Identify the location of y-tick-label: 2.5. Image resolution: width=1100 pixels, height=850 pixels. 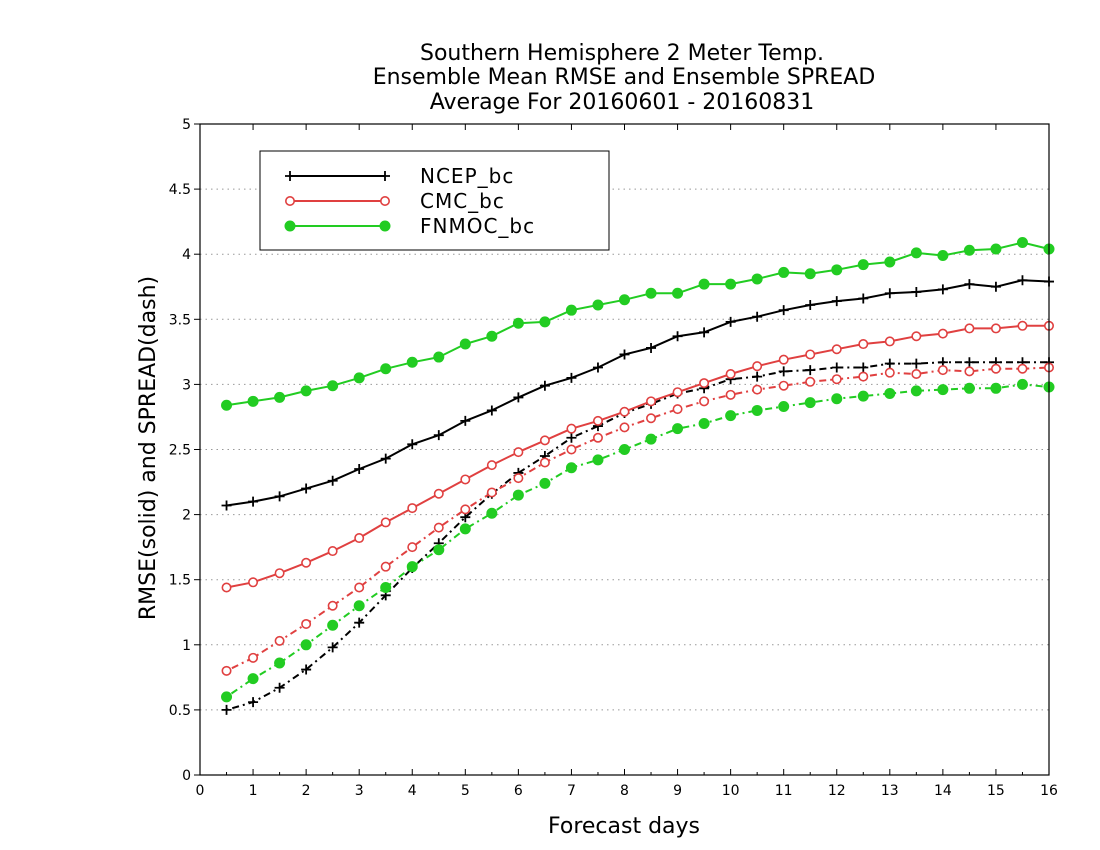
(180, 451).